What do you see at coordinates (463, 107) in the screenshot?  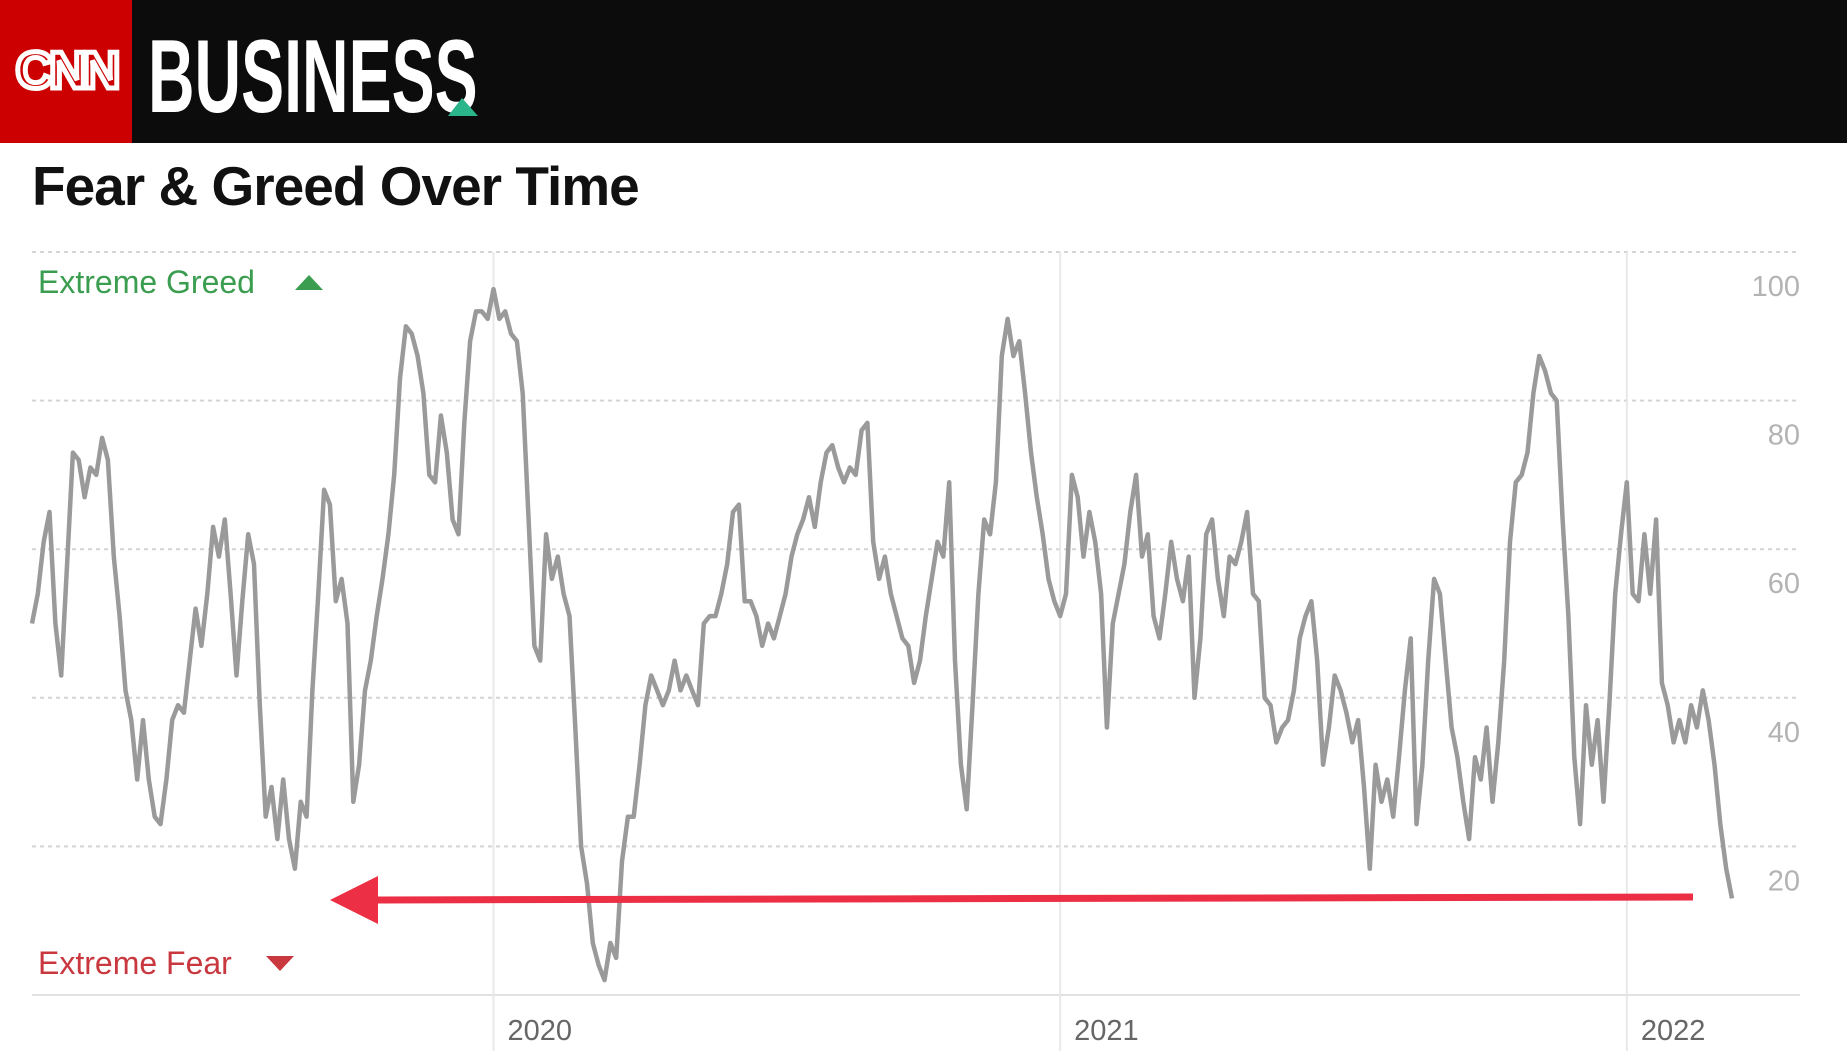 I see `brand-triangle` at bounding box center [463, 107].